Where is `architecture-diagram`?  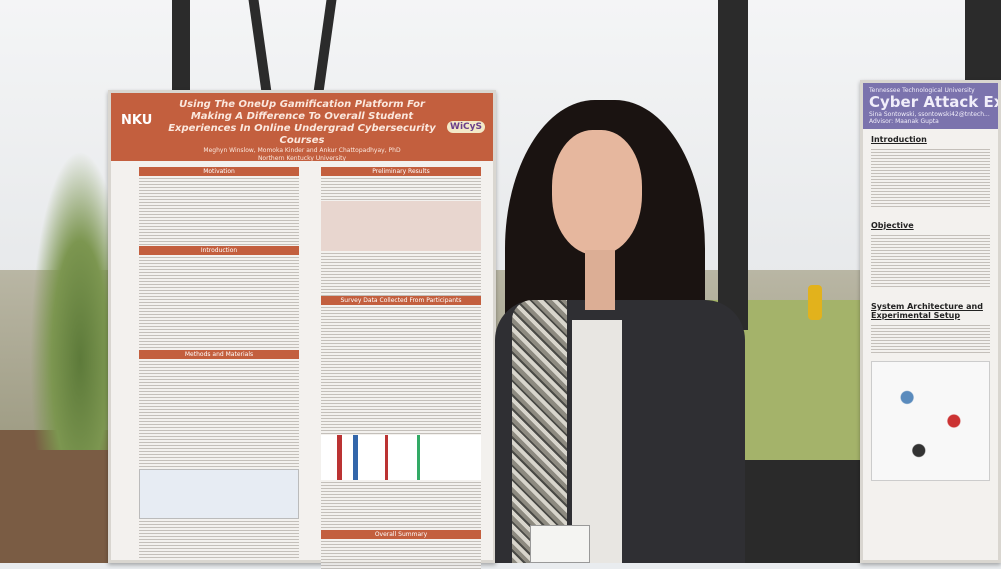
architecture-diagram is located at coordinates (930, 421).